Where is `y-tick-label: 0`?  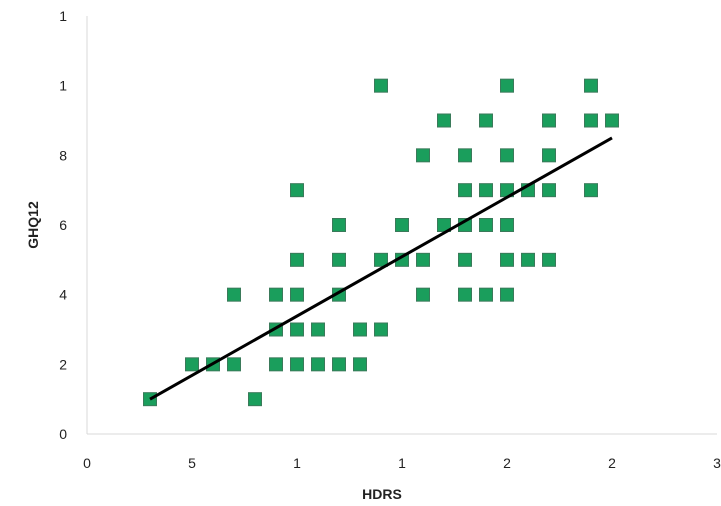
y-tick-label: 0 is located at coordinates (63, 434).